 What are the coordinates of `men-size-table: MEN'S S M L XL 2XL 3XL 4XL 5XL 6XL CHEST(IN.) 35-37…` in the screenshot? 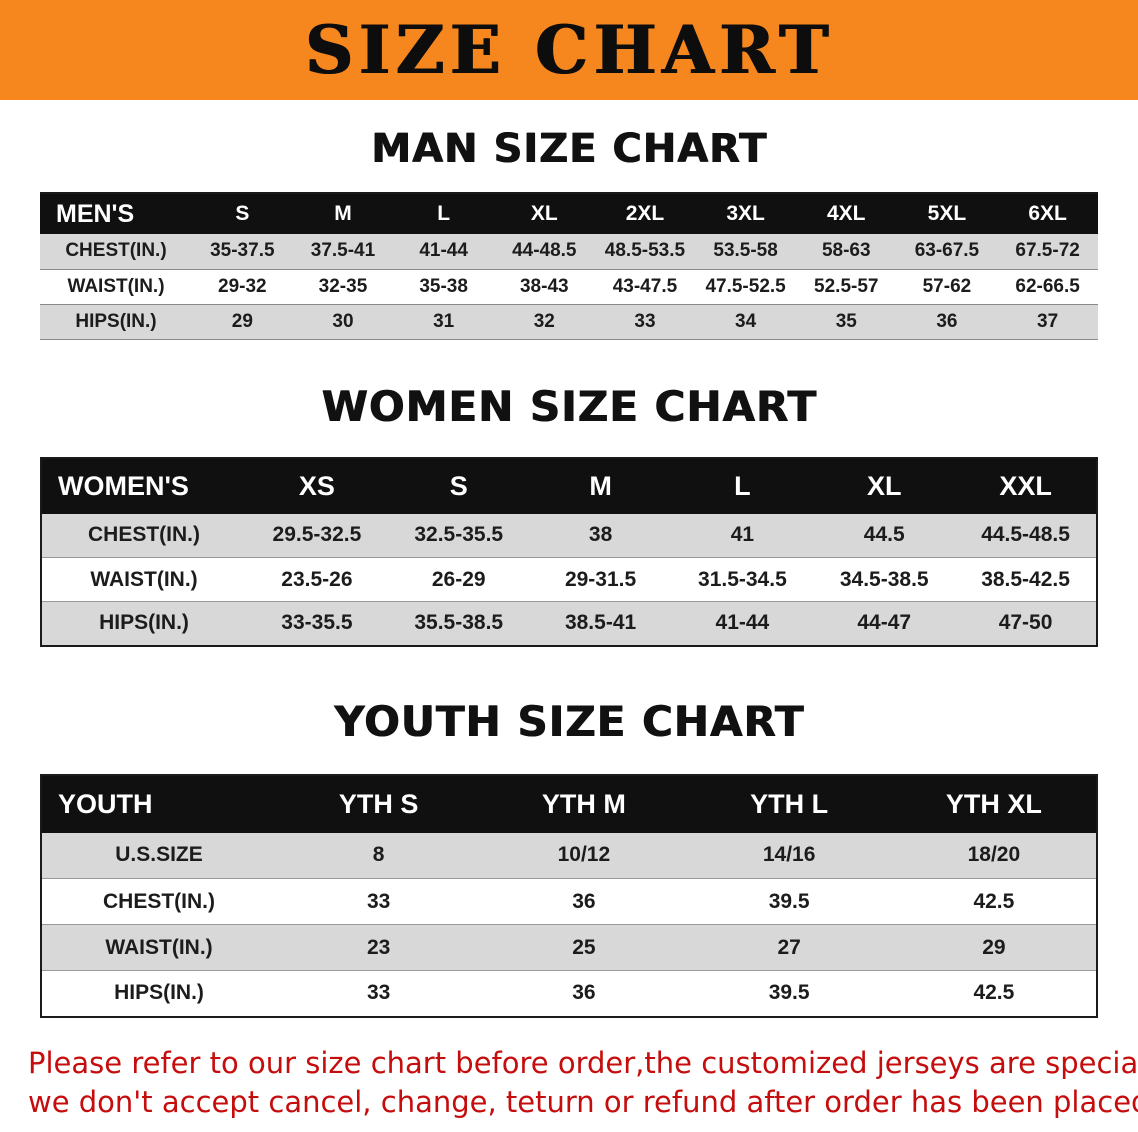 It's located at (569, 266).